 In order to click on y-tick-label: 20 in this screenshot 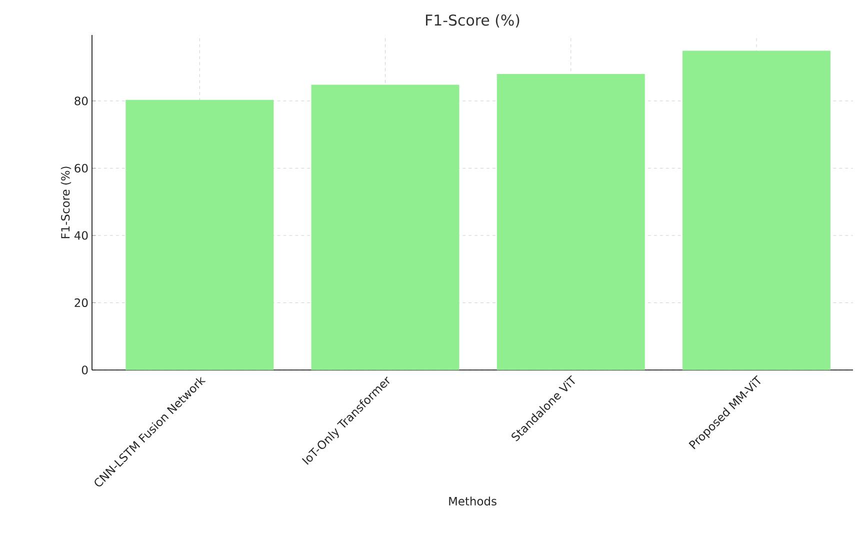, I will do `click(81, 303)`.